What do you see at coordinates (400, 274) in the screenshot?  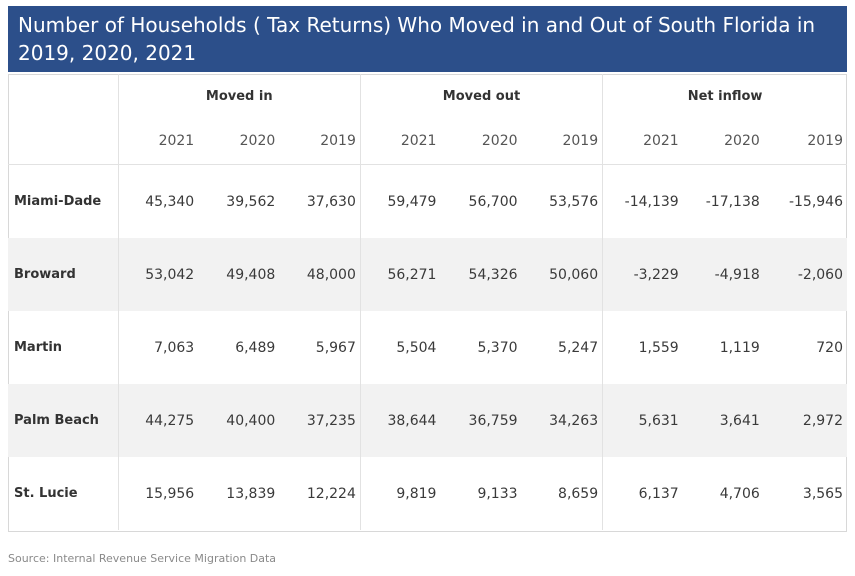 I see `value-cell: 56,271` at bounding box center [400, 274].